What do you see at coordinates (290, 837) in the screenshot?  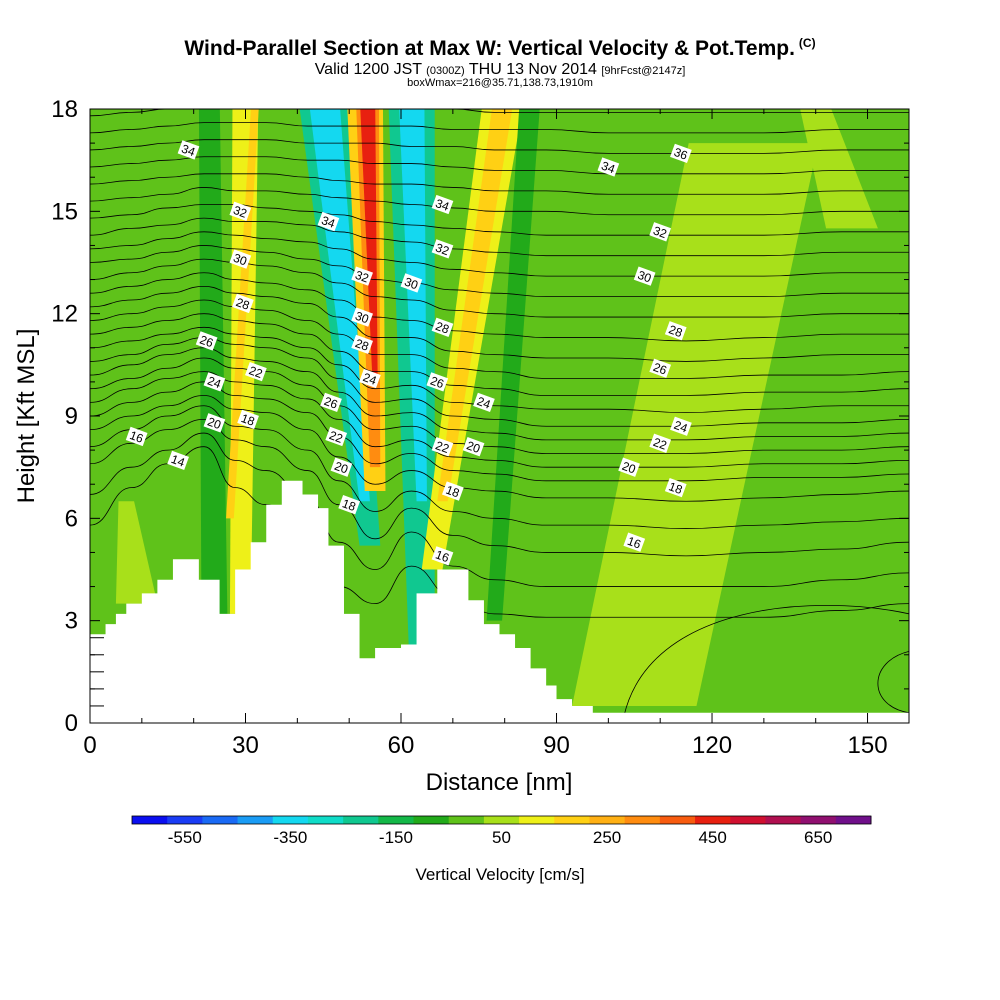 I see `colorbar-tick-label: -350` at bounding box center [290, 837].